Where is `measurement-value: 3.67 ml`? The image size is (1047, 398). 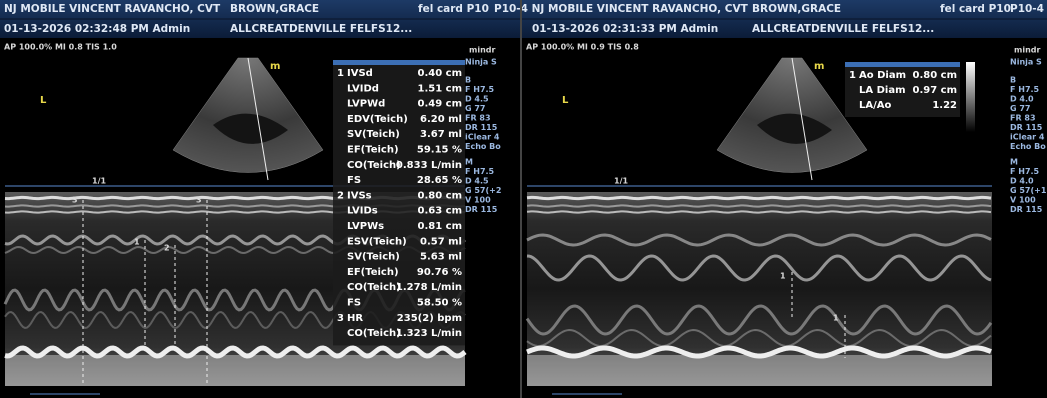 measurement-value: 3.67 ml is located at coordinates (441, 134).